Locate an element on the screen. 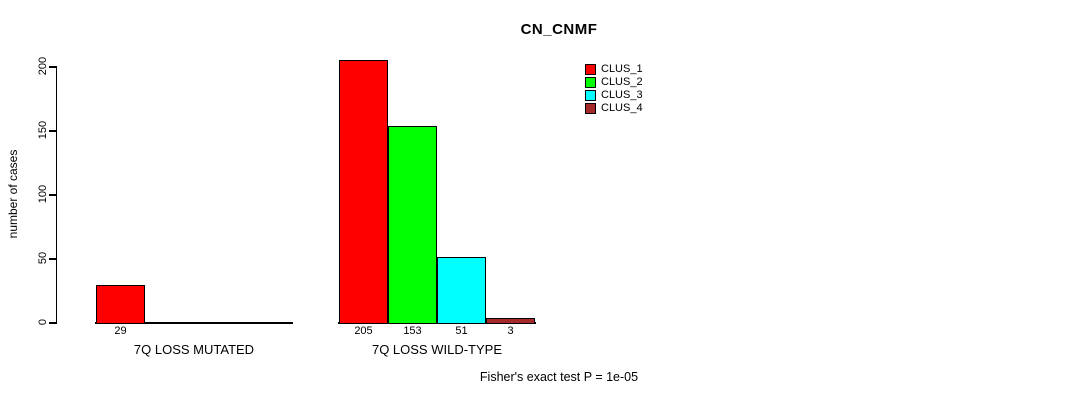 This screenshot has height=400, width=1090. bar-value-label: 3 is located at coordinates (510, 331).